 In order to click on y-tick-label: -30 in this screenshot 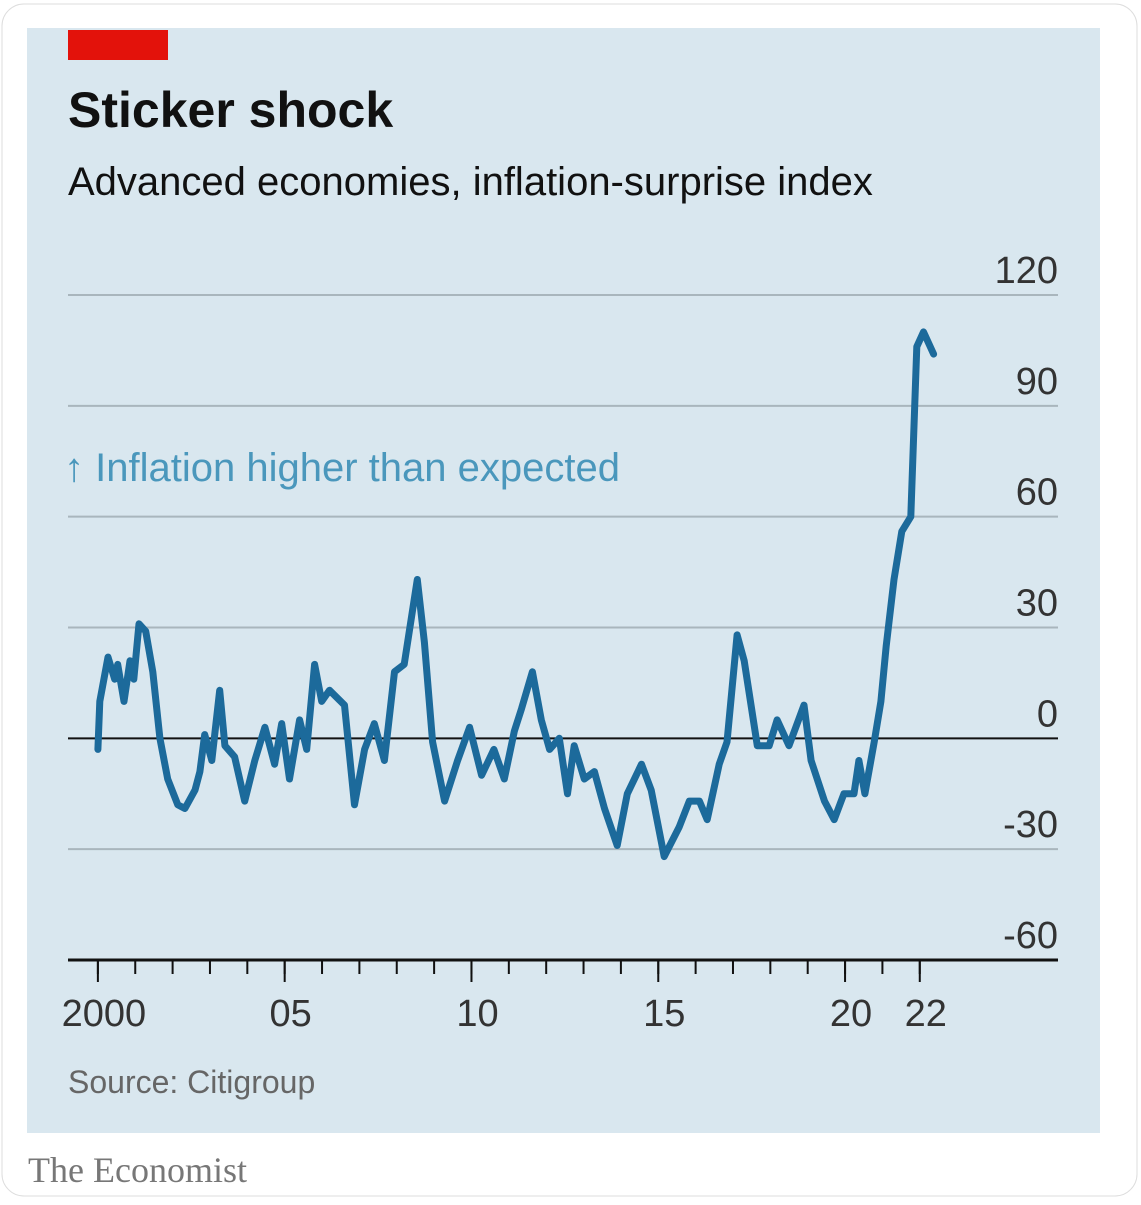, I will do `click(1030, 825)`.